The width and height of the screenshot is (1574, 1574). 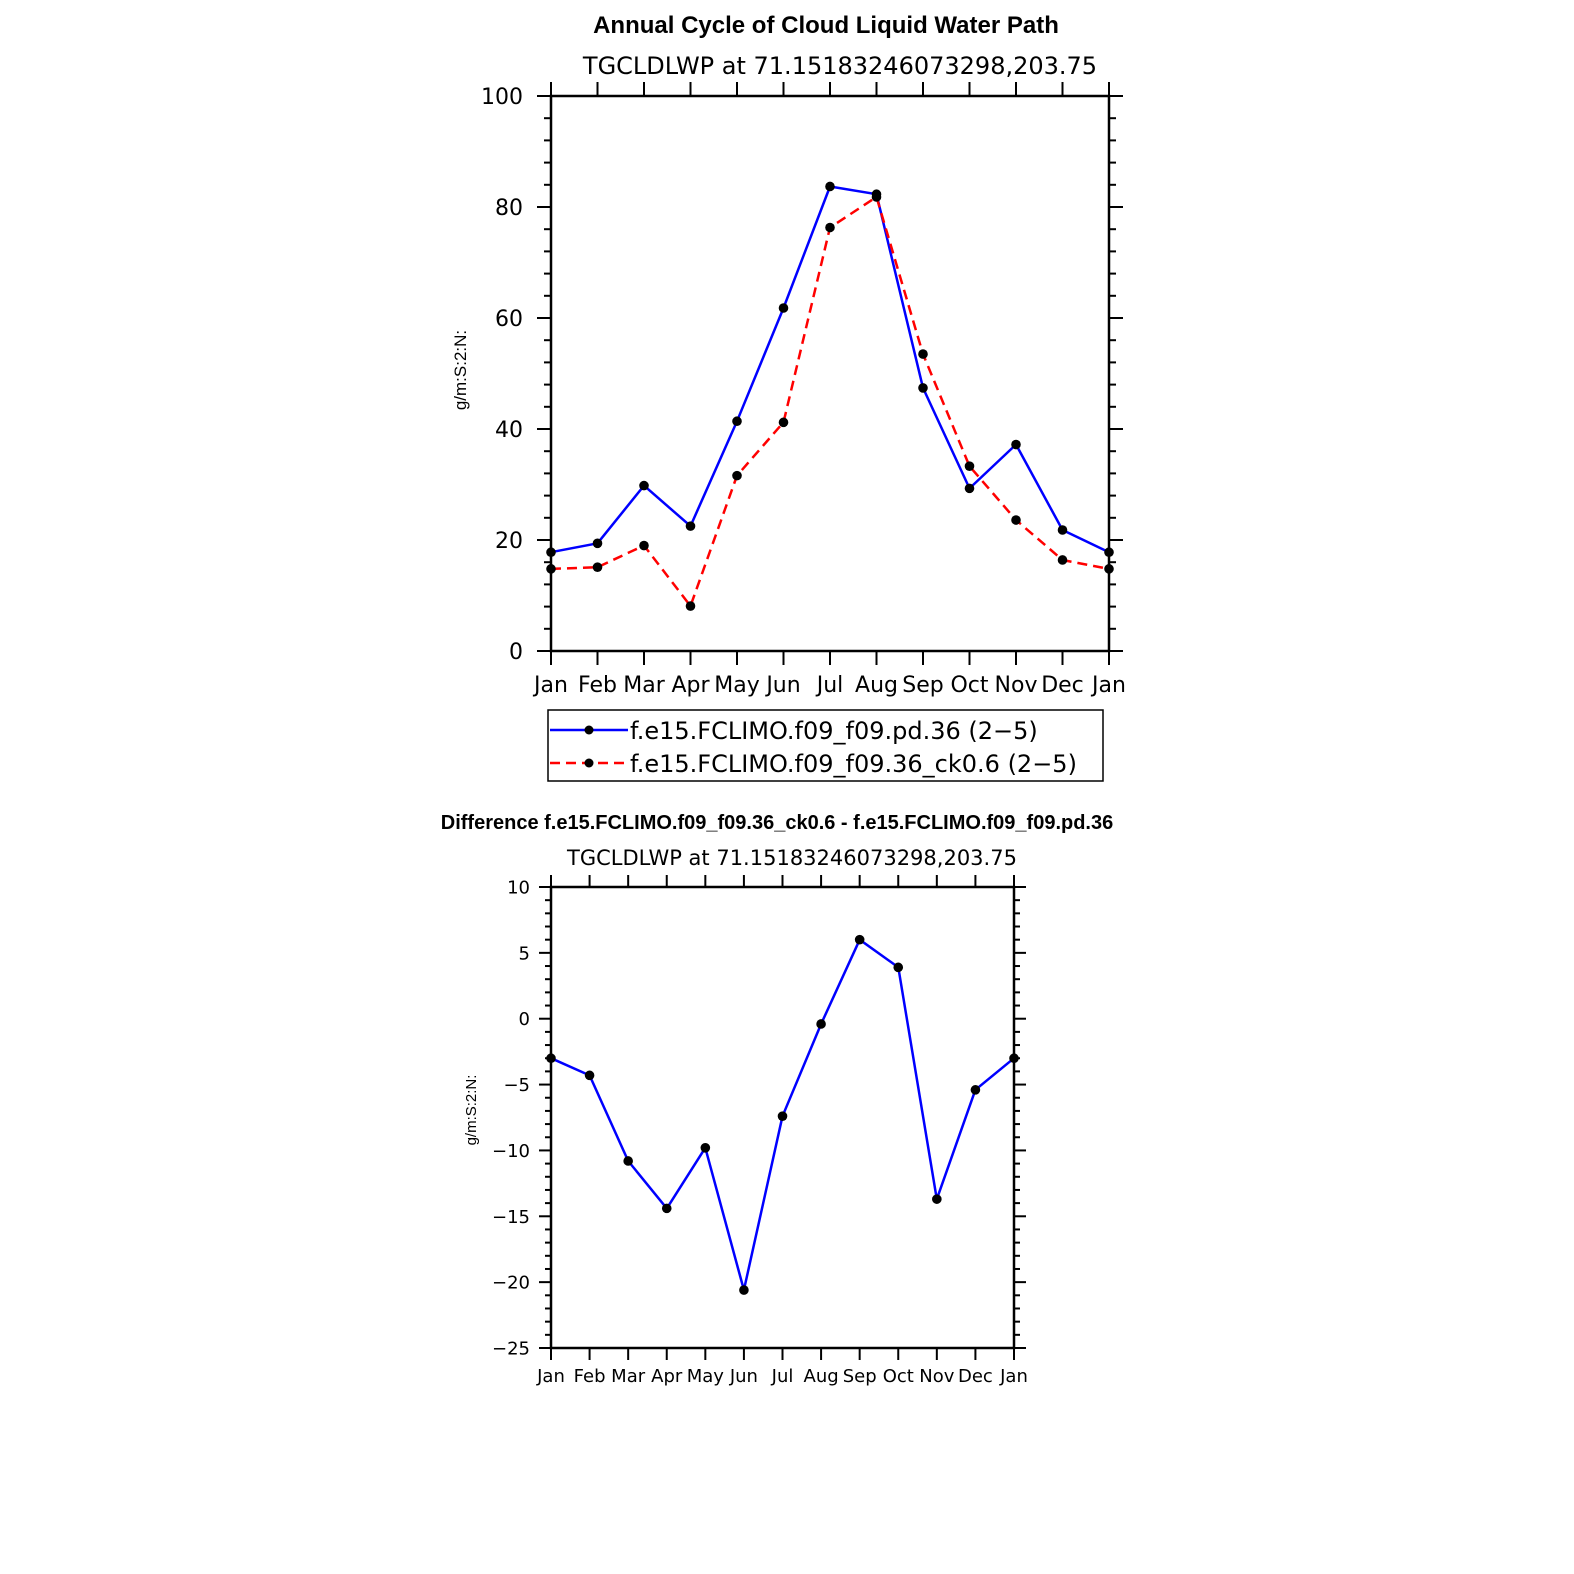 I want to click on y-tick-label: 10, so click(x=518, y=887).